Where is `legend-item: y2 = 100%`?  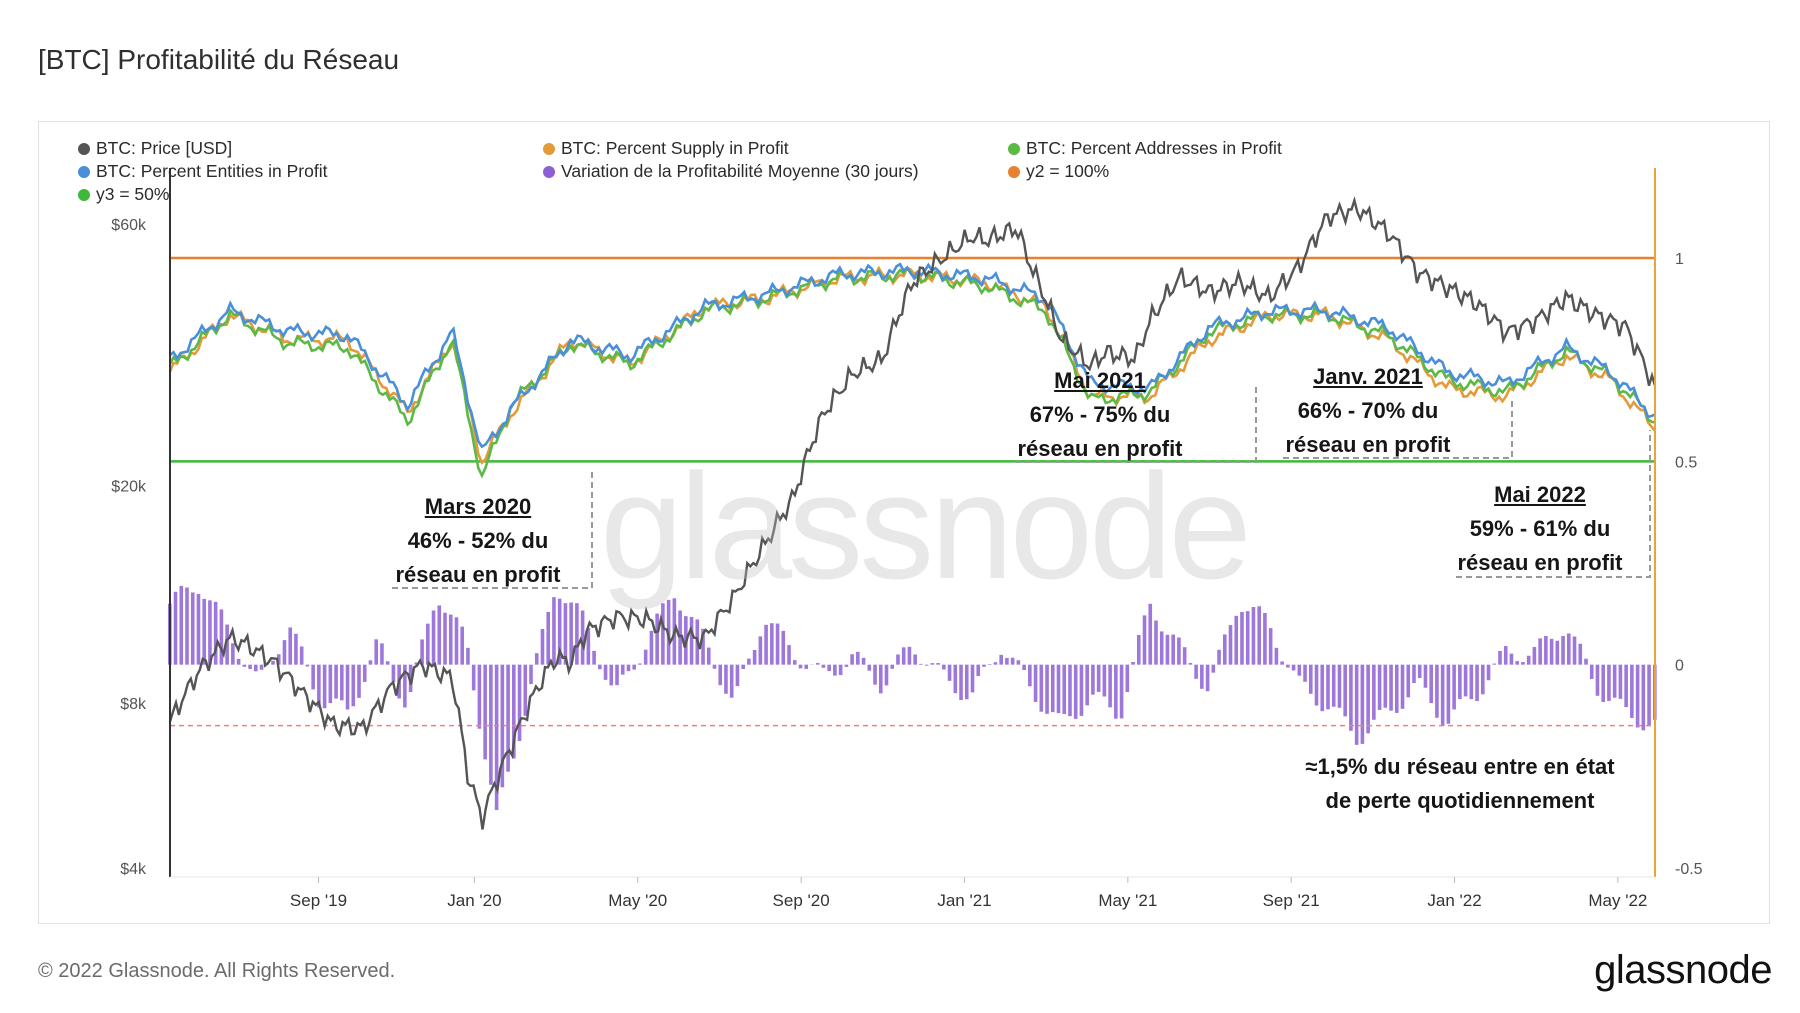 legend-item: y2 = 100% is located at coordinates (1058, 171).